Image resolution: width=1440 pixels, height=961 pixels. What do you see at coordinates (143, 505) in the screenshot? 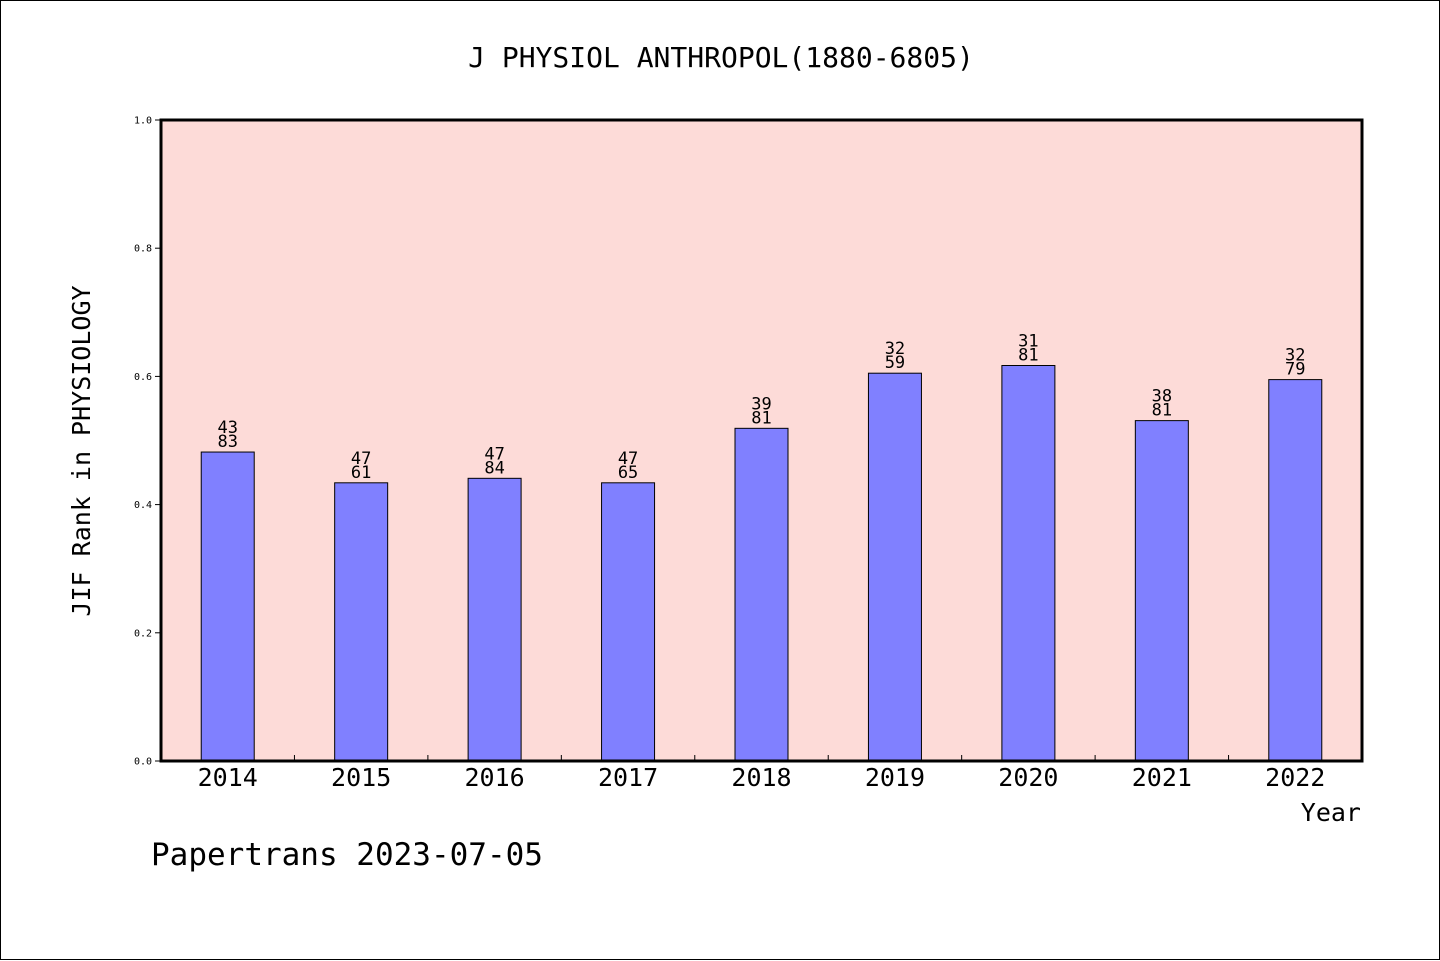
I see `y-tick-label: 0.4` at bounding box center [143, 505].